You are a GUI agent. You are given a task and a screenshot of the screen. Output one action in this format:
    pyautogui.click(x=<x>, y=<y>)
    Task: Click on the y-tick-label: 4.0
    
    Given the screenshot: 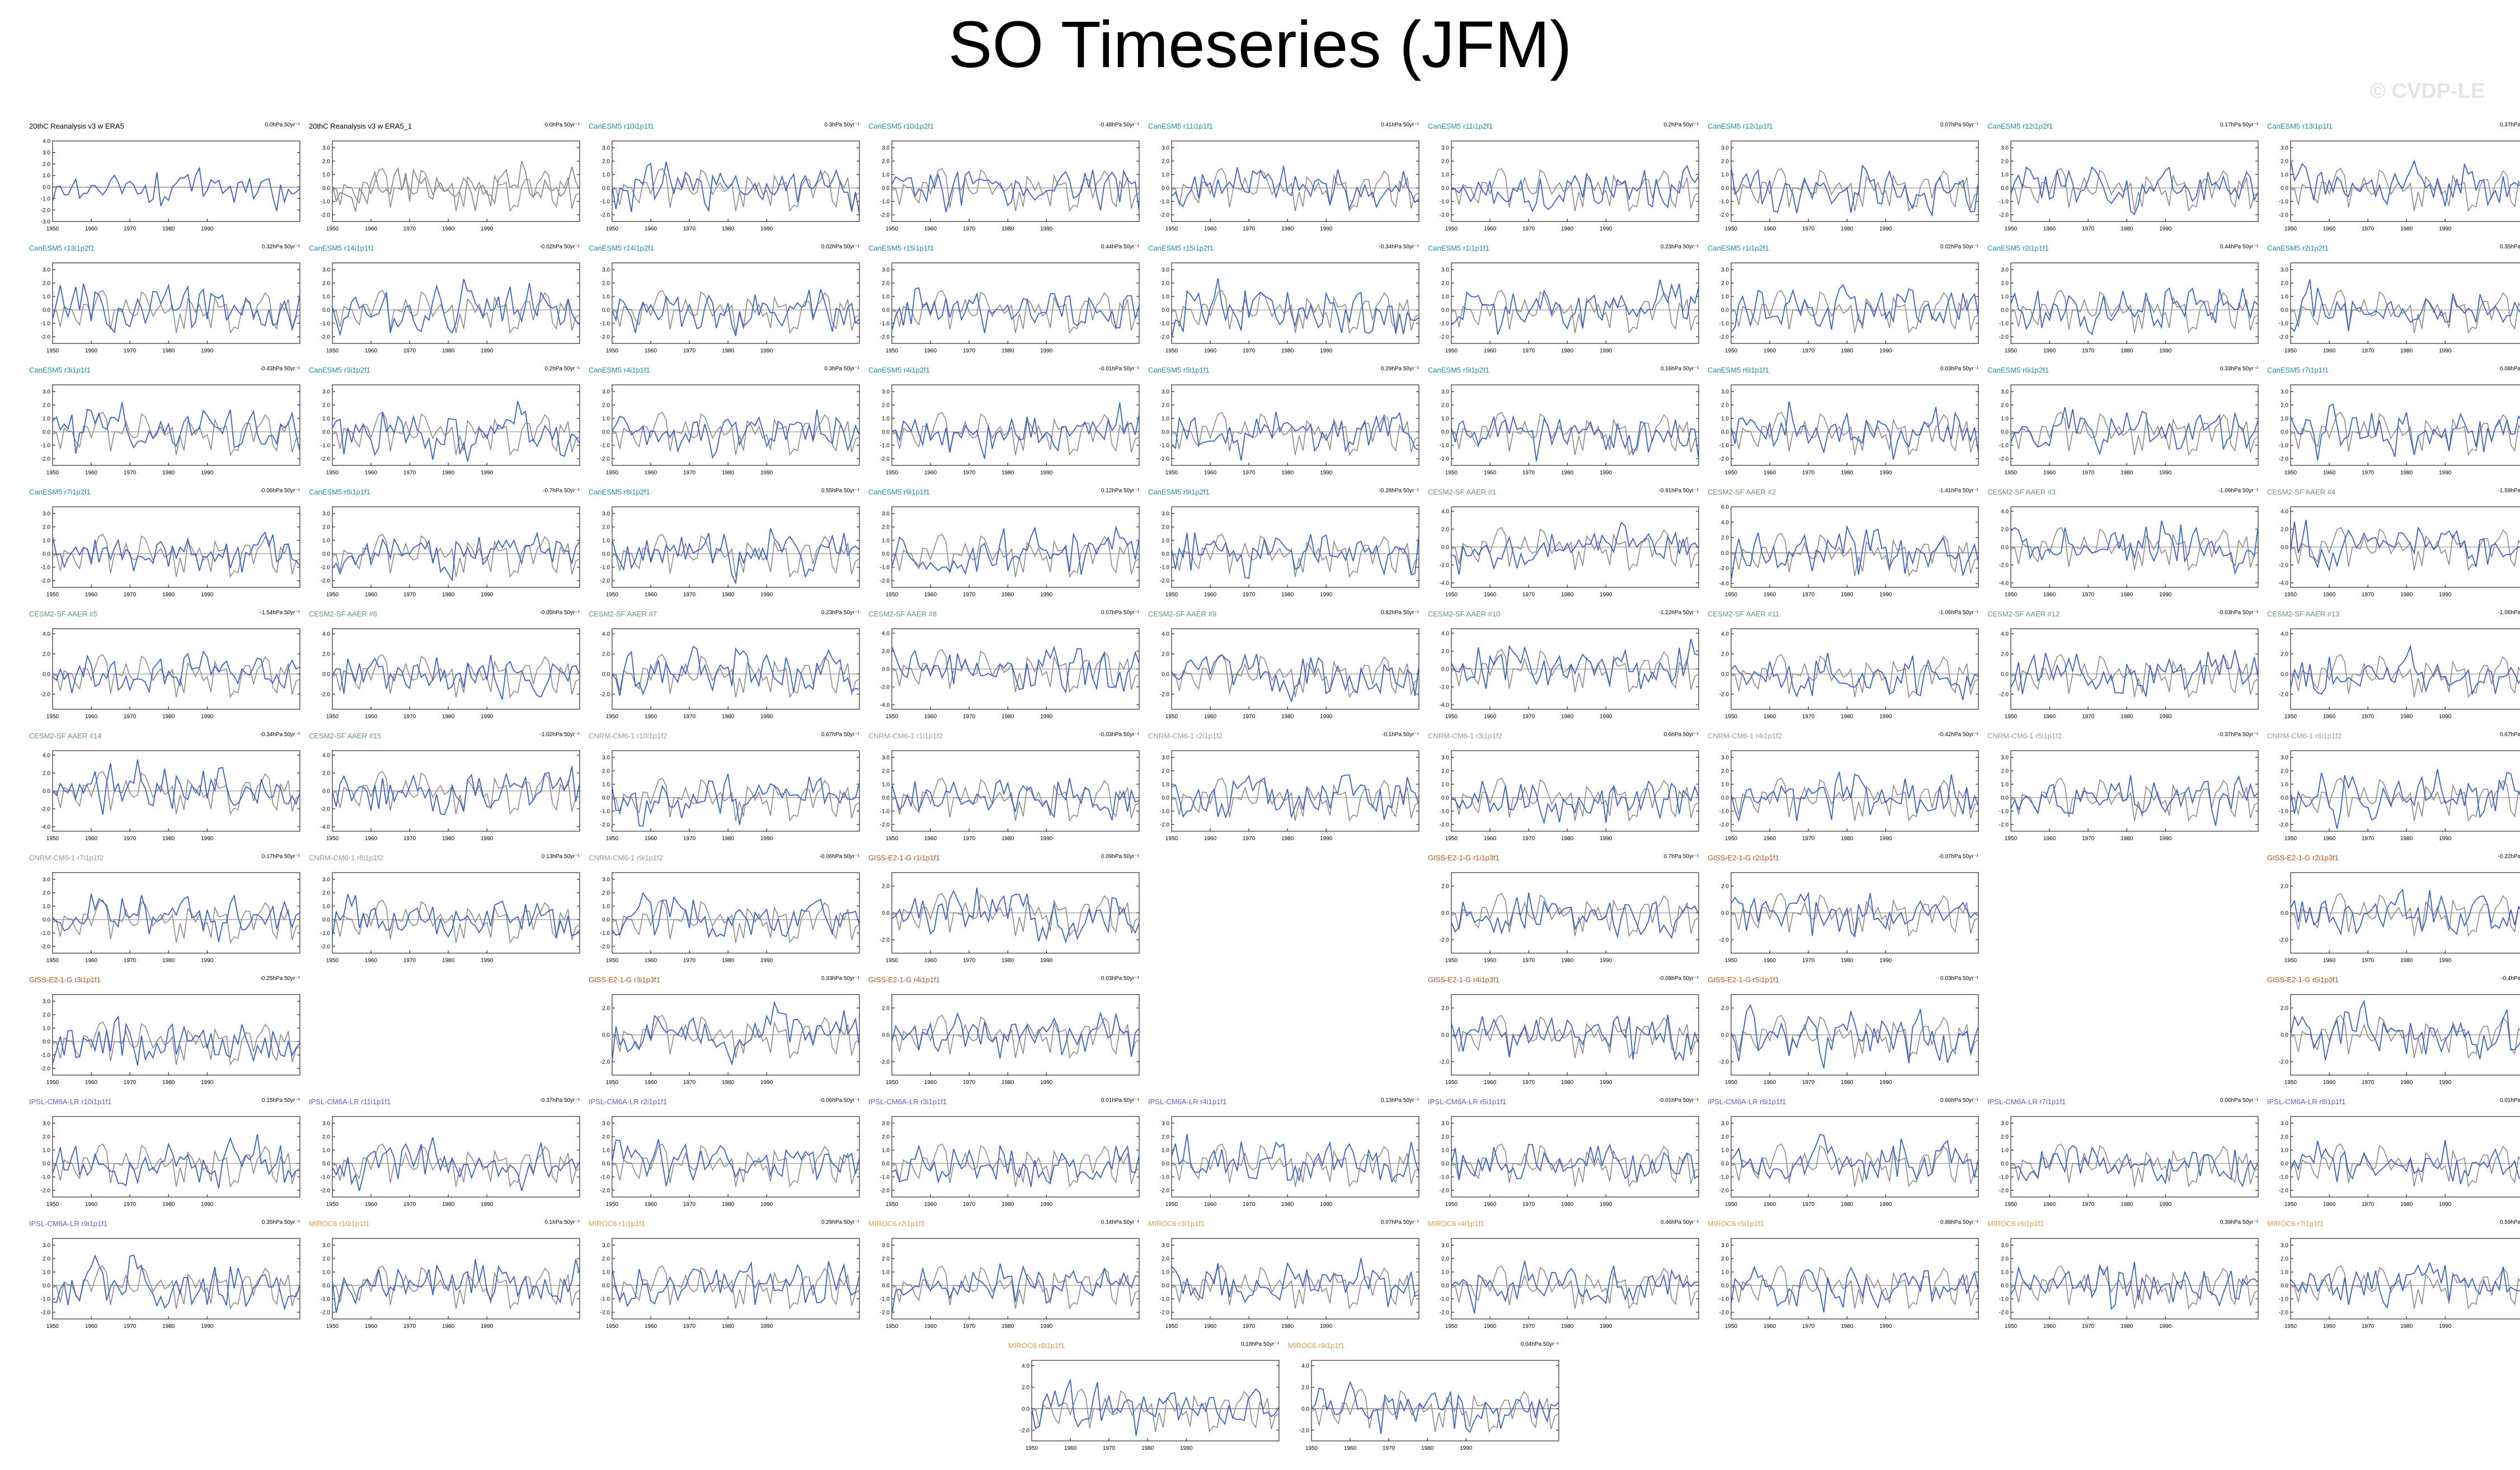 What is the action you would take?
    pyautogui.click(x=1165, y=635)
    